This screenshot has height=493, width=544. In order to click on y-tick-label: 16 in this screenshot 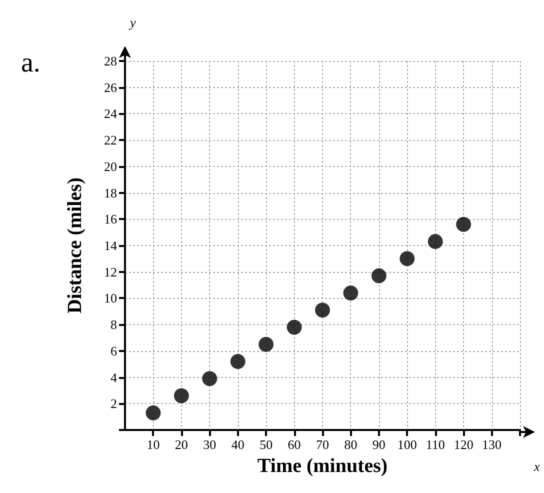, I will do `click(111, 219)`.